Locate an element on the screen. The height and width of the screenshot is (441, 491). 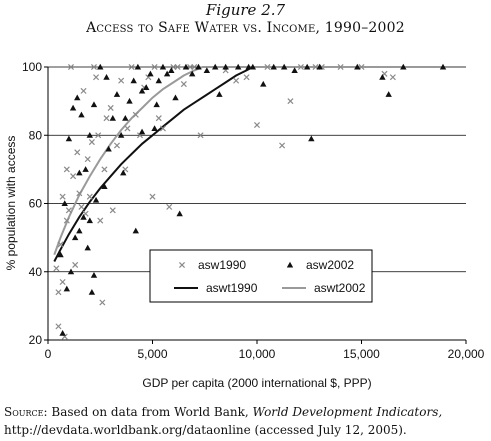
source-text: Based on data from World Bank, is located at coordinates (150, 412).